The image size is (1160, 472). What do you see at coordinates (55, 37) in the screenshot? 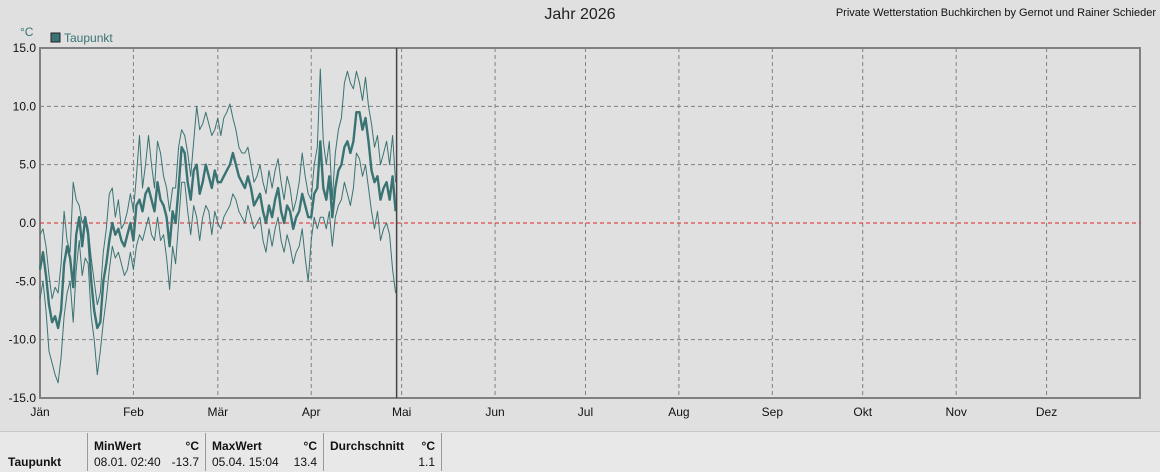
I see `legend-swatch` at bounding box center [55, 37].